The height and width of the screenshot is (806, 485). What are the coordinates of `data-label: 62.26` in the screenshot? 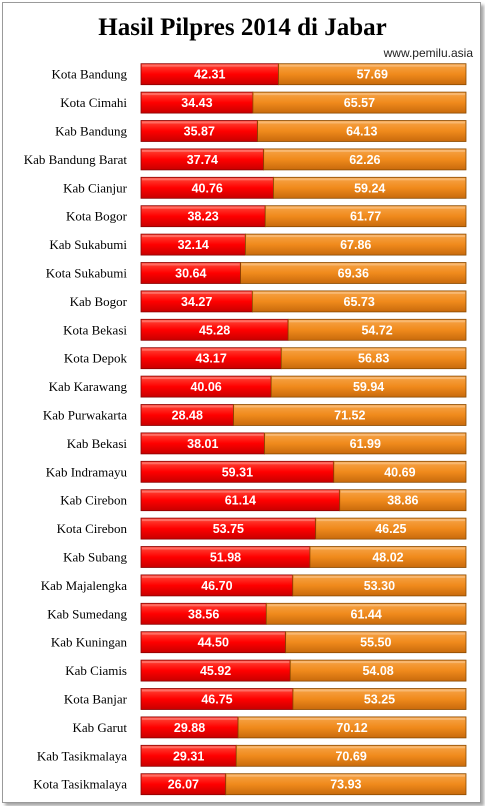 It's located at (364, 160).